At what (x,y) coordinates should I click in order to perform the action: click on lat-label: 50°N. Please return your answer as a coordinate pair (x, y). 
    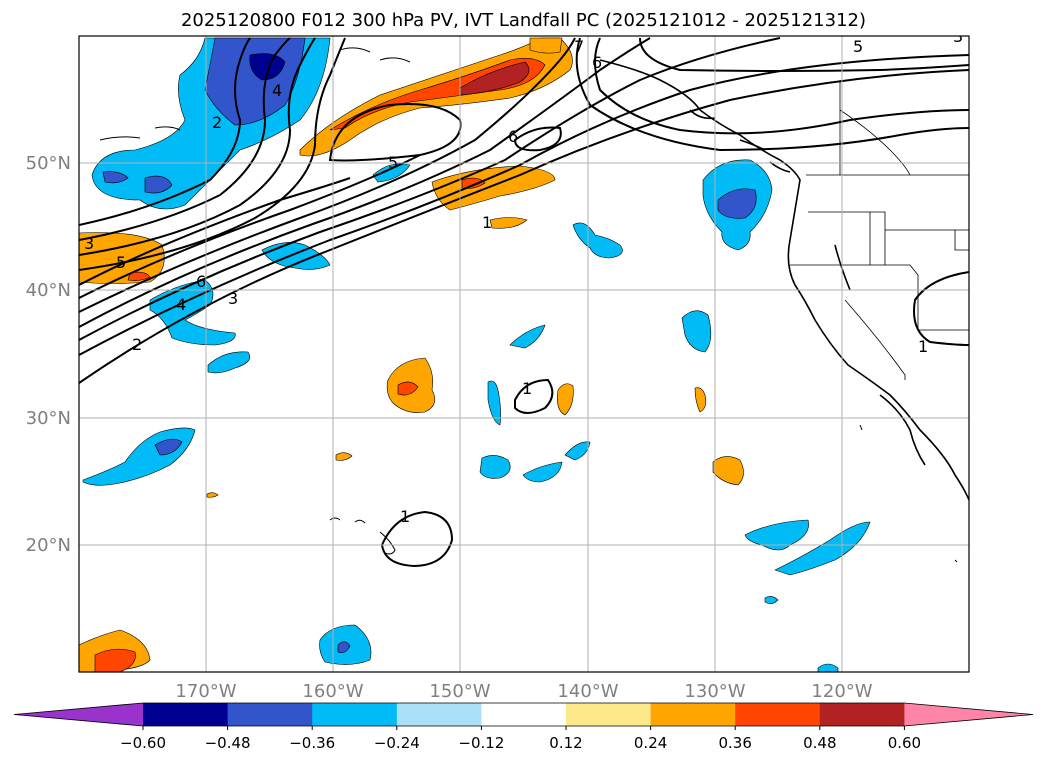
    Looking at the image, I should click on (48, 163).